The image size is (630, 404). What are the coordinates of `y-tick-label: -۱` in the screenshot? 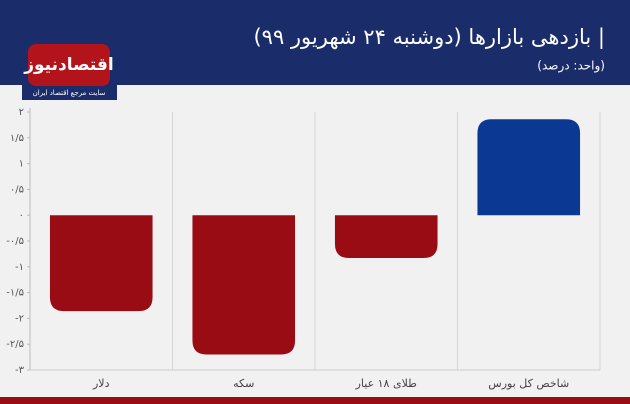 It's located at (19, 267).